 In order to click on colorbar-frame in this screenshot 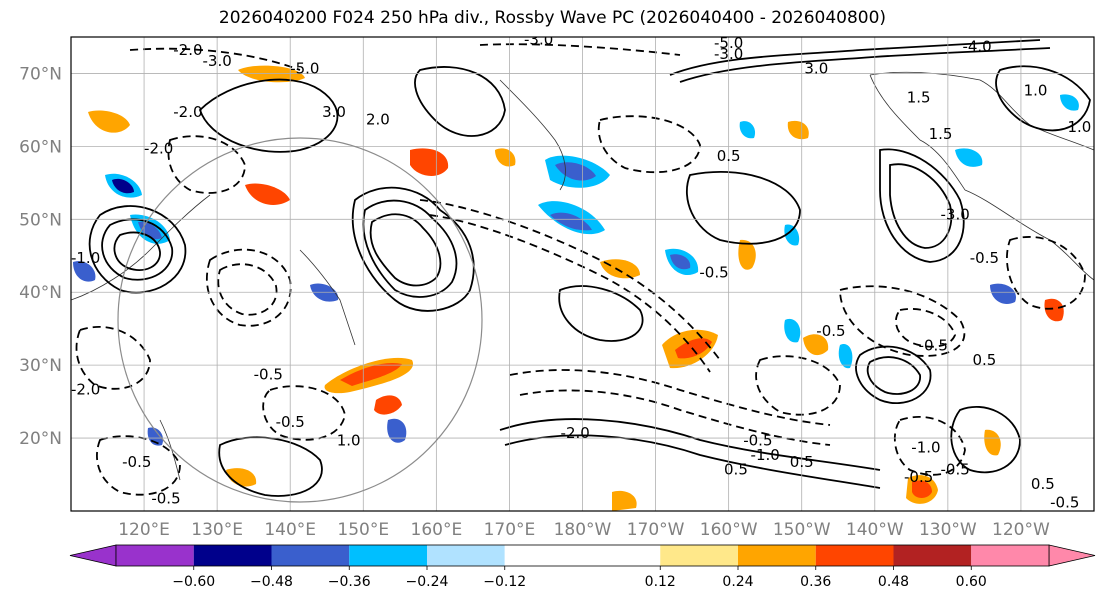, I will do `click(582, 555)`.